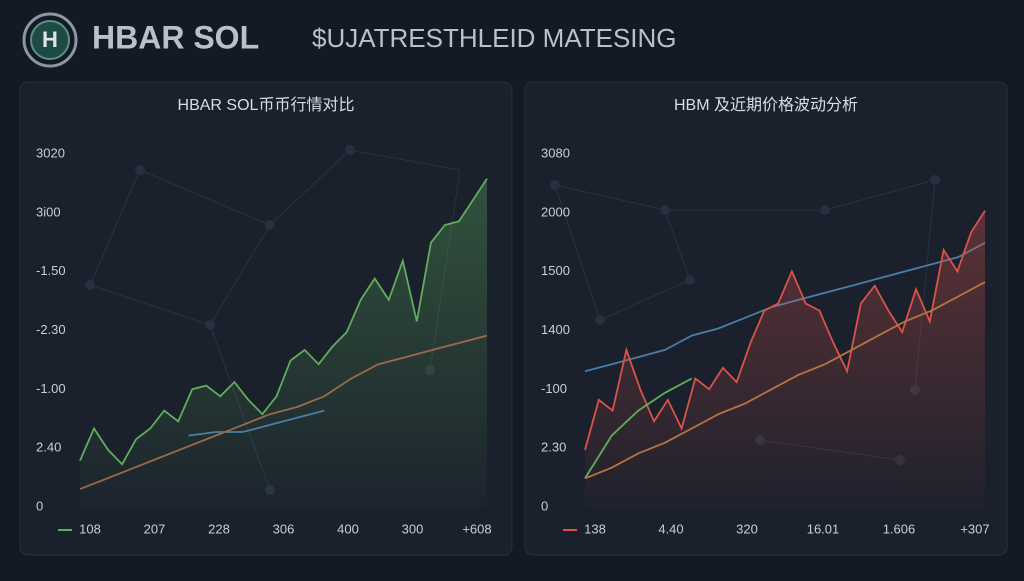  Describe the element at coordinates (90, 528) in the screenshot. I see `x-tick-label: 108` at that location.